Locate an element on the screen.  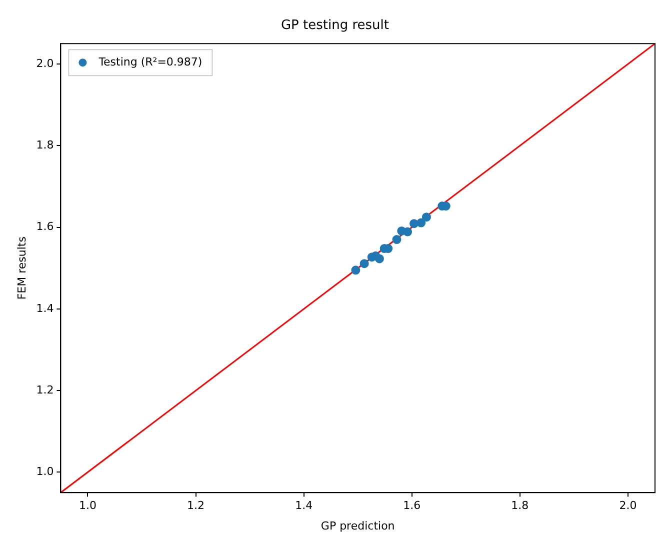
legend-label: Testing (R²=0.987) is located at coordinates (150, 61).